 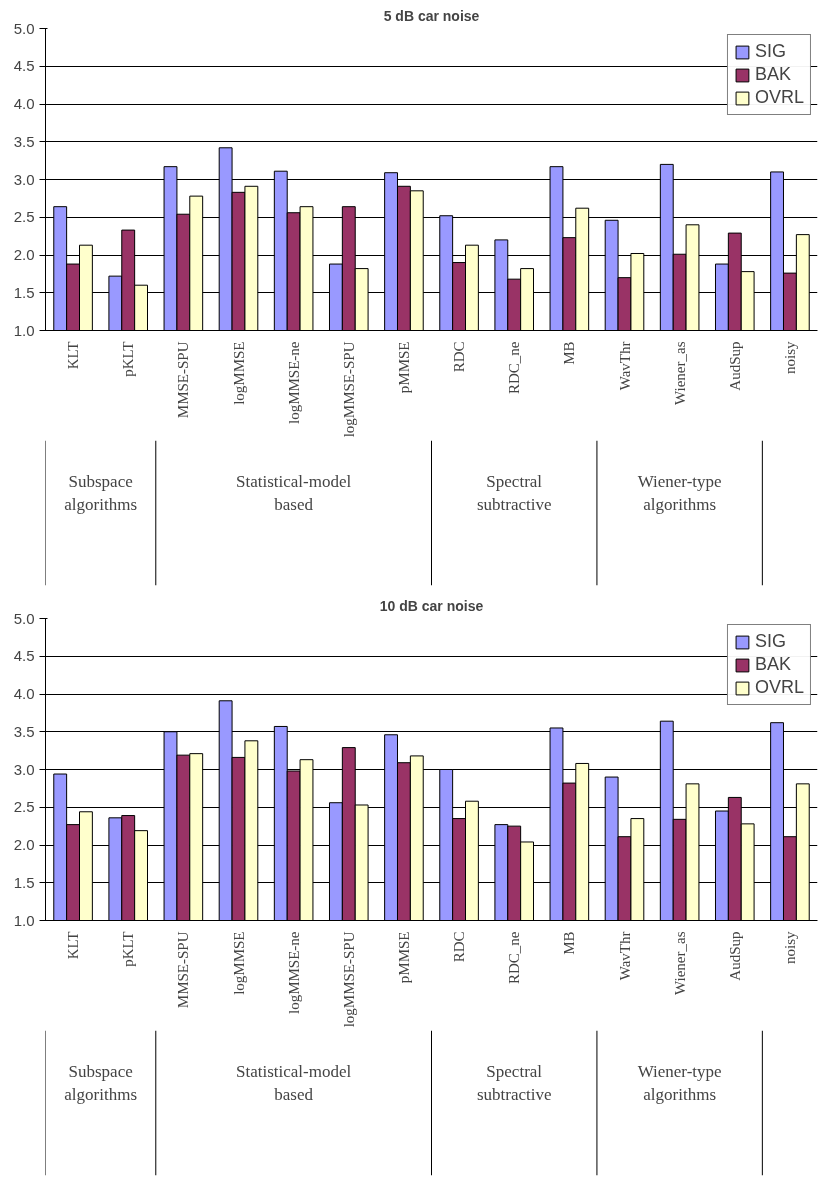 I want to click on chart-title: 5 dB car noise, so click(x=431, y=15).